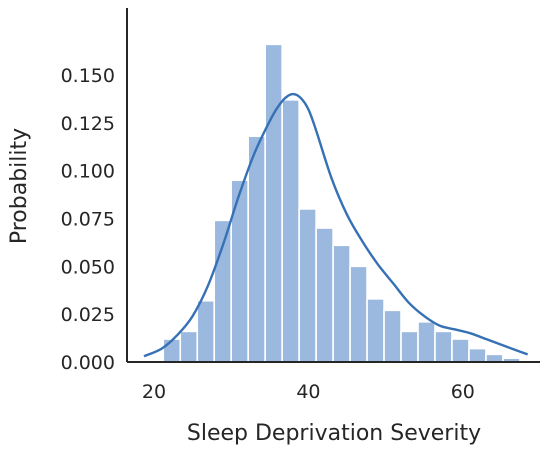 Image resolution: width=550 pixels, height=449 pixels. I want to click on x-axis-label: Sleep Deprivation Severity, so click(334, 433).